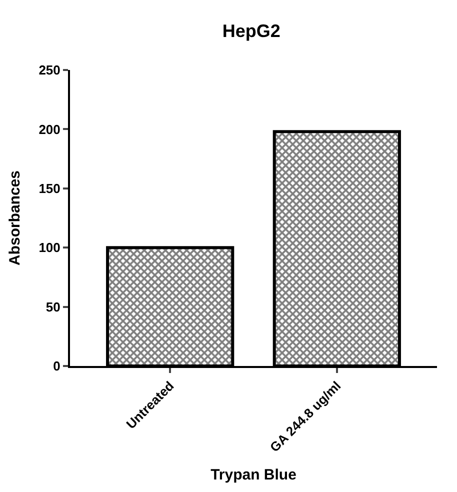  I want to click on y-axis-title: Absorbances, so click(15, 218).